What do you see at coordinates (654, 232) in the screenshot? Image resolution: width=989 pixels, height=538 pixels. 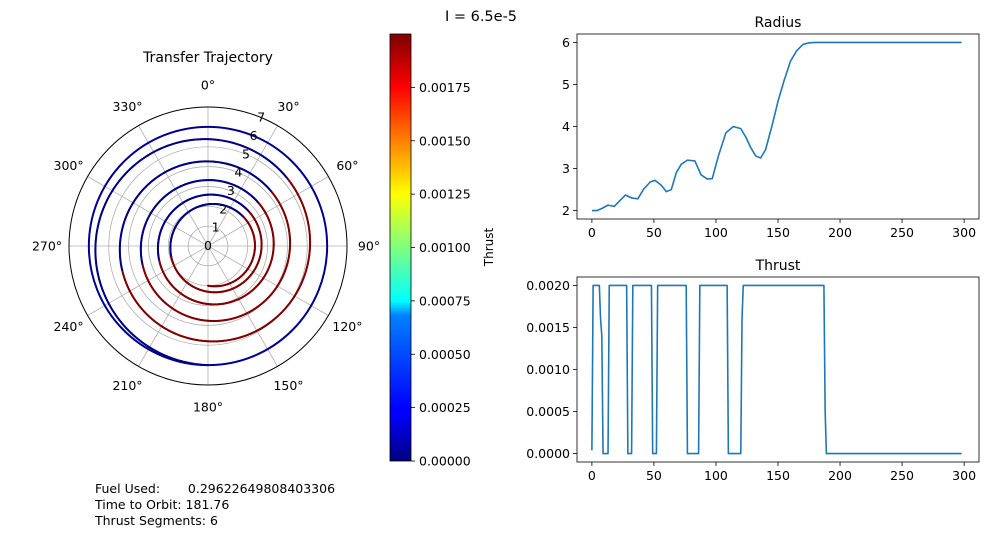 I see `radius-x-tick-label: 50` at bounding box center [654, 232].